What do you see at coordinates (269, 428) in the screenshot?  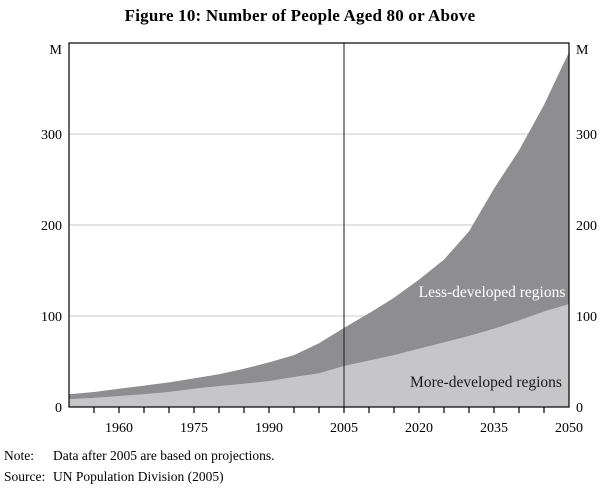 I see `x-tick-label-1990: 1990` at bounding box center [269, 428].